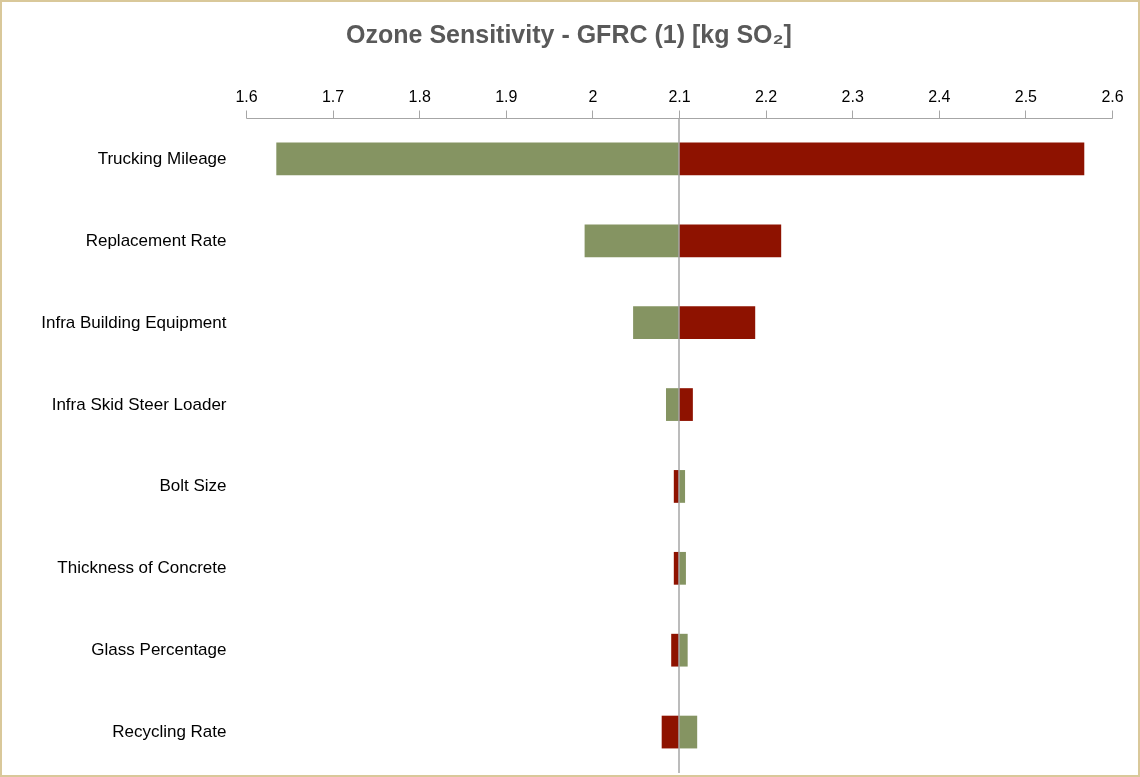 This screenshot has width=1140, height=777. I want to click on y-tick-label: Glass Percentage, so click(159, 650).